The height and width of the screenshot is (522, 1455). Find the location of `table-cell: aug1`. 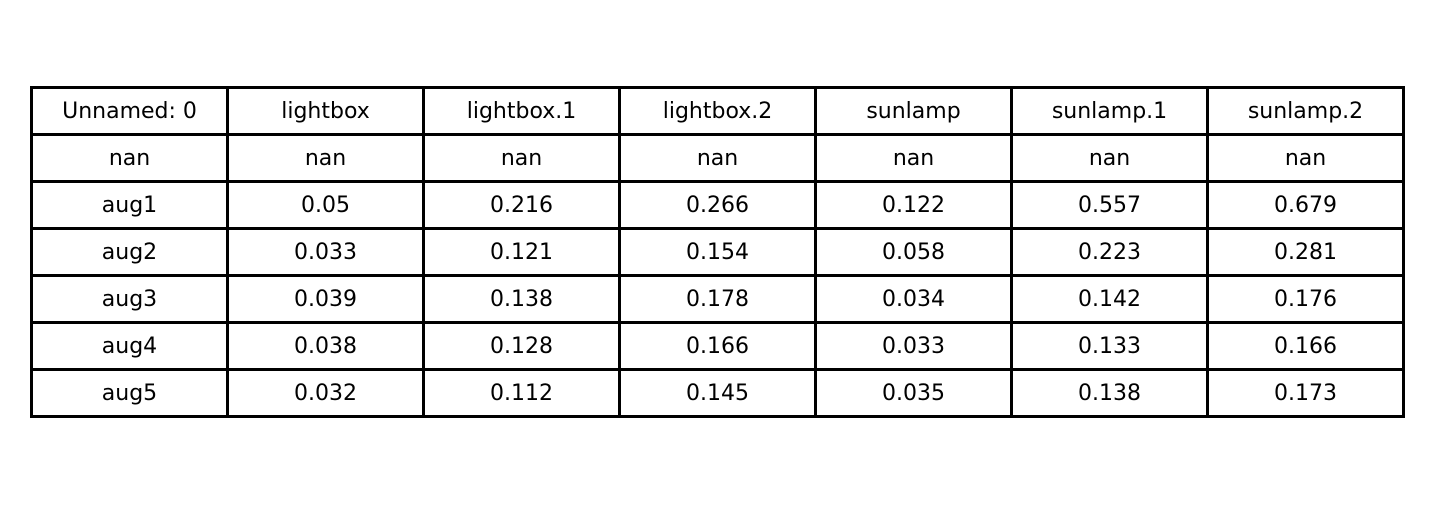

table-cell: aug1 is located at coordinates (129, 205).